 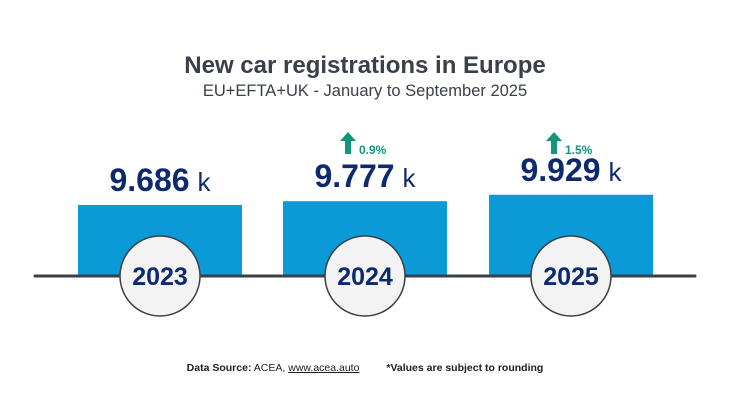 I want to click on tick-label-2024: 2024, so click(x=365, y=277).